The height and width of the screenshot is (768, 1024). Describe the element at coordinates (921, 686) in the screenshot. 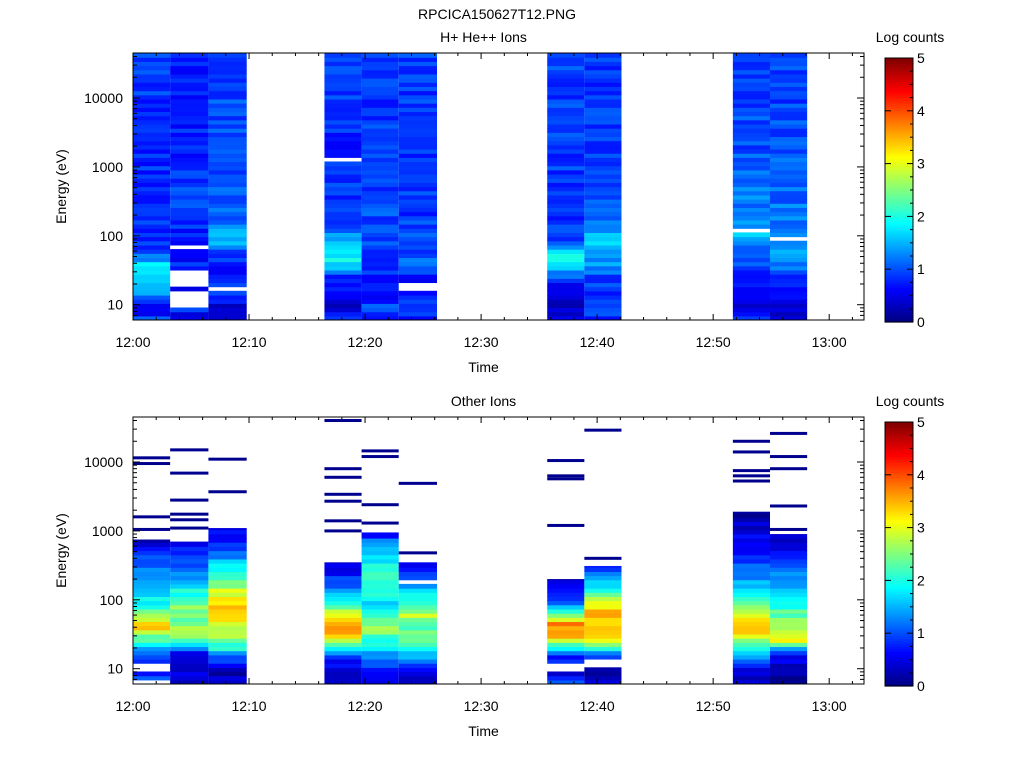

I see `colorbar-tick-label: 0` at that location.